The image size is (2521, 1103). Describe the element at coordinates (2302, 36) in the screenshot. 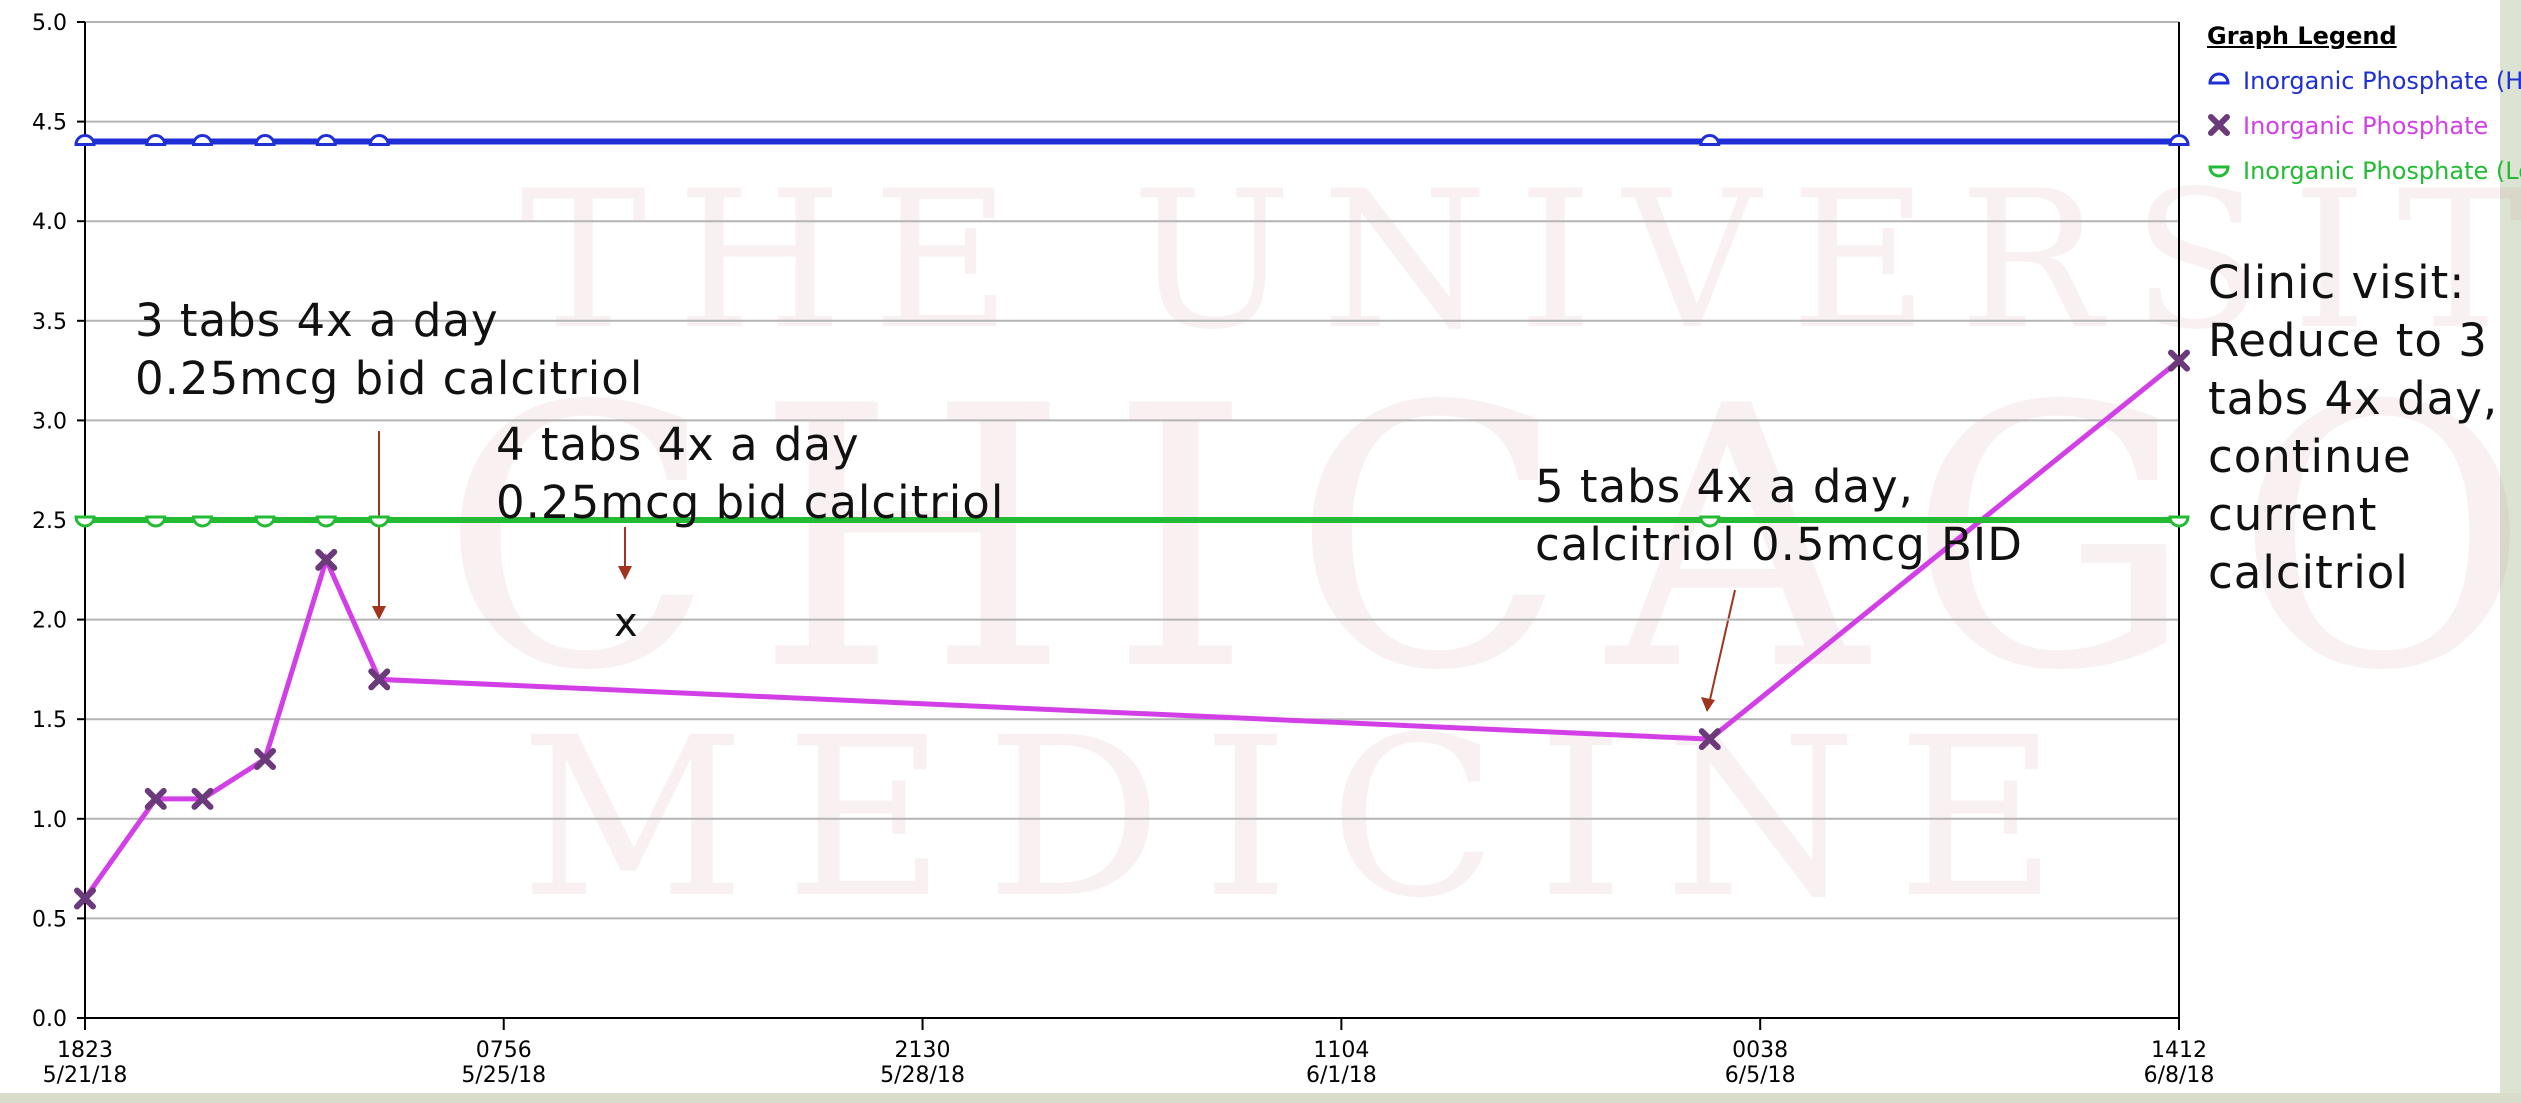

I see `legend-title: Graph Legend` at that location.